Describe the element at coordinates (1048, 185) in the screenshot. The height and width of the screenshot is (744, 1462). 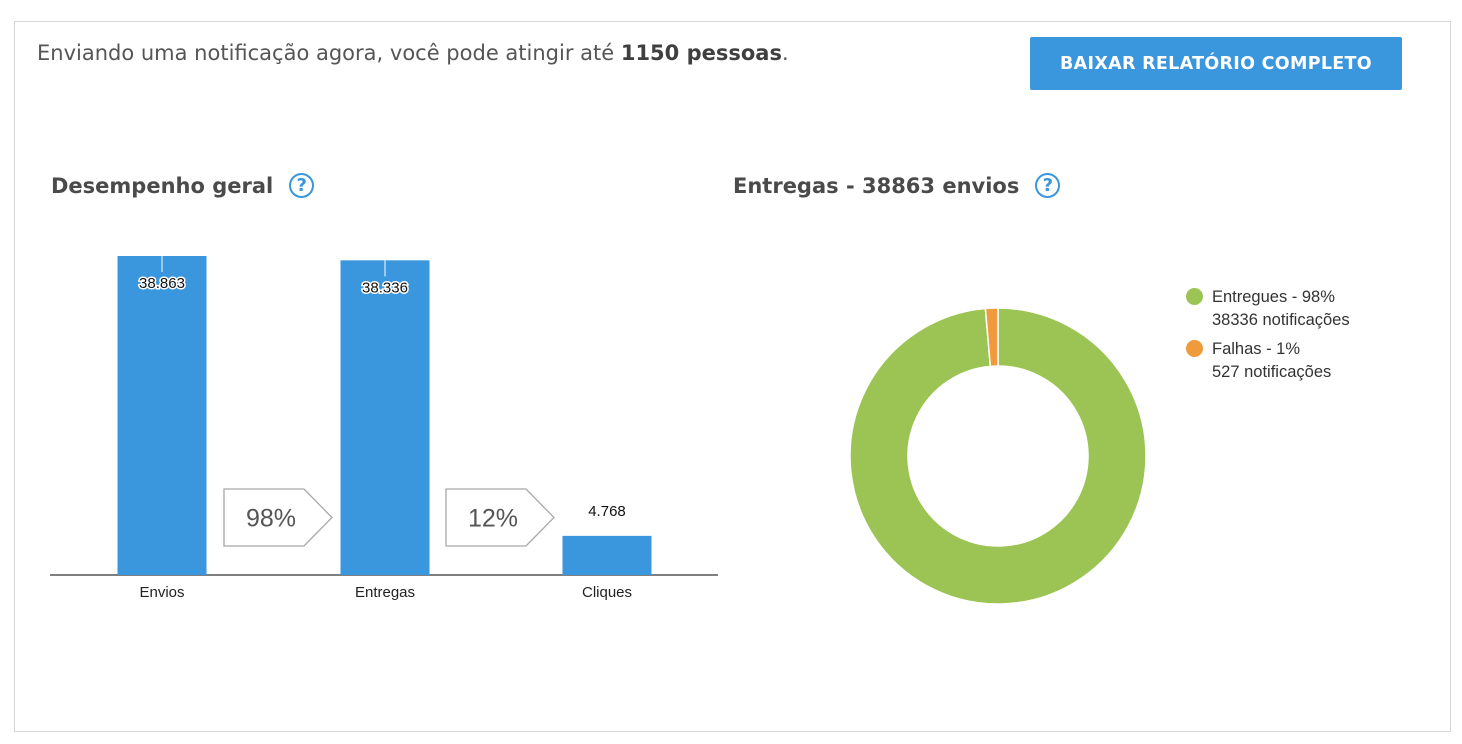
I see `deliveries-help-icon: ?` at that location.